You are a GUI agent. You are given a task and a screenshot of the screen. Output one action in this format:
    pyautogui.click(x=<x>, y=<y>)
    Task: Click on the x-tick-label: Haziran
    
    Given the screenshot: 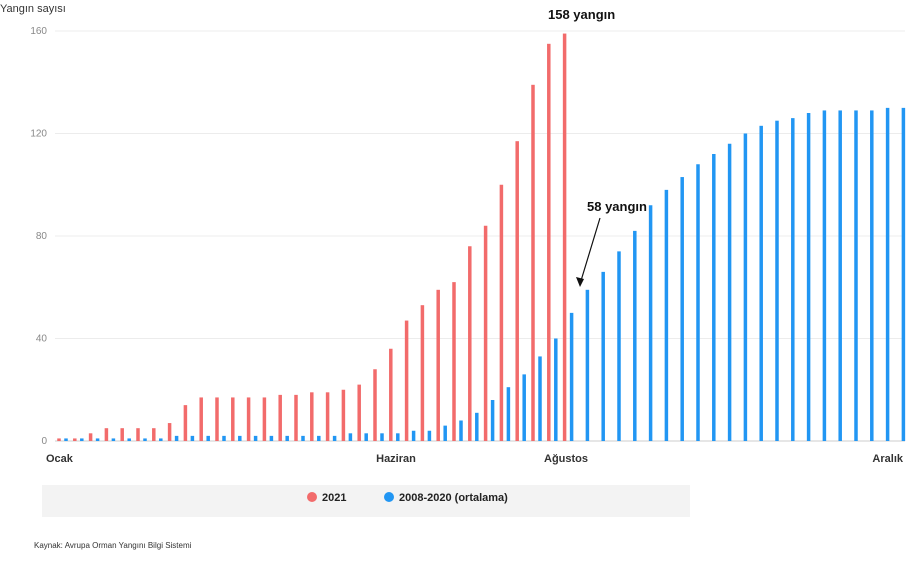 What is the action you would take?
    pyautogui.click(x=396, y=459)
    